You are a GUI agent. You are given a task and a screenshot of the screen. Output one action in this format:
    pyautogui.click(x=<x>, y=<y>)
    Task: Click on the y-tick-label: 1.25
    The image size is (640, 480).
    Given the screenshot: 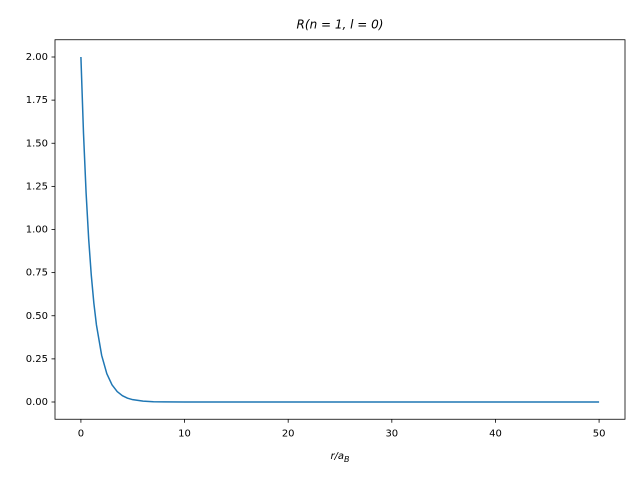 What is the action you would take?
    pyautogui.click(x=37, y=186)
    